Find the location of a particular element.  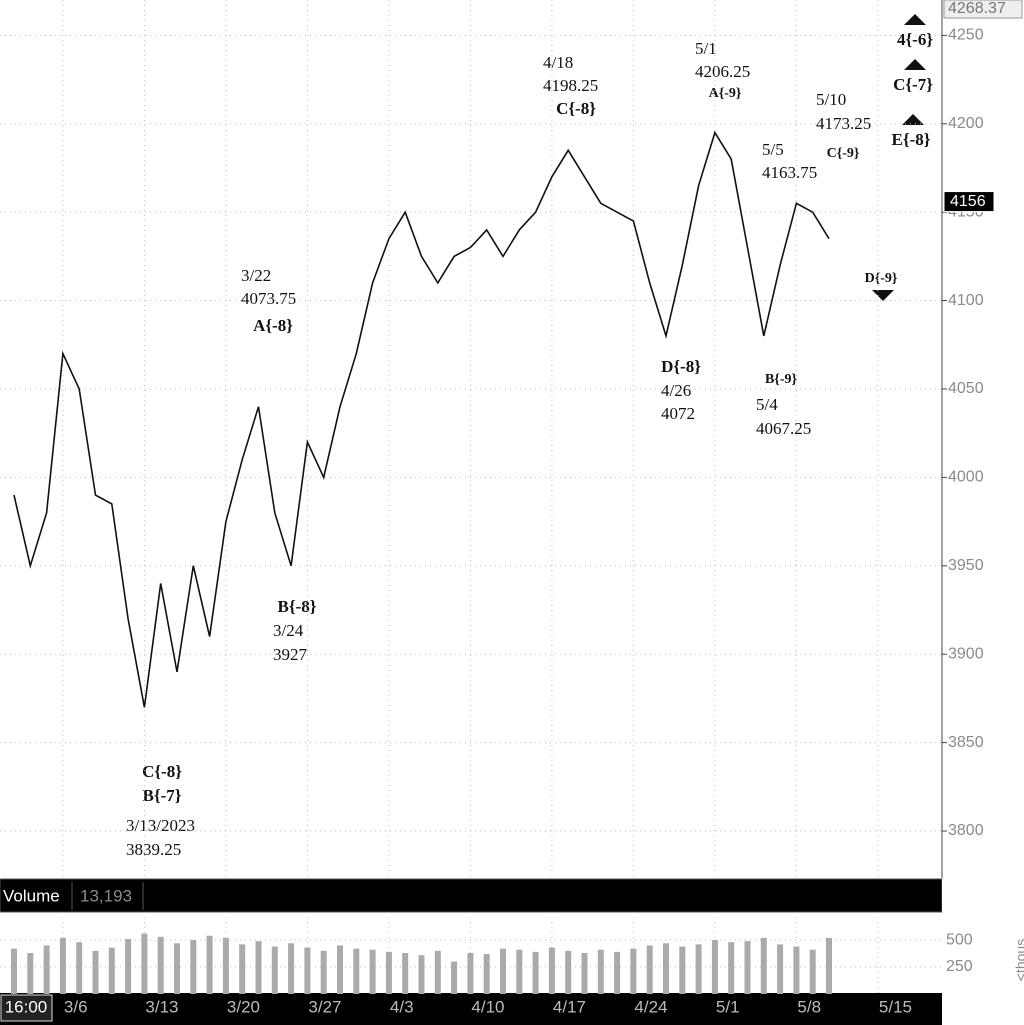

projection-label: E{-8} is located at coordinates (911, 139).